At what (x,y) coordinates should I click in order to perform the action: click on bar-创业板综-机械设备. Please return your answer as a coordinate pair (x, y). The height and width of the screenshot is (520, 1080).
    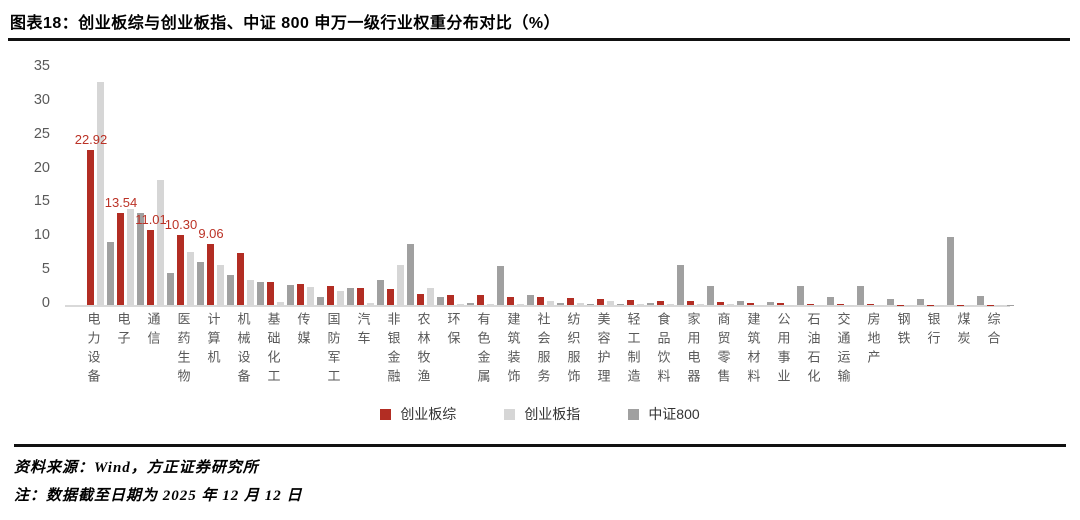
    Looking at the image, I should click on (240, 278).